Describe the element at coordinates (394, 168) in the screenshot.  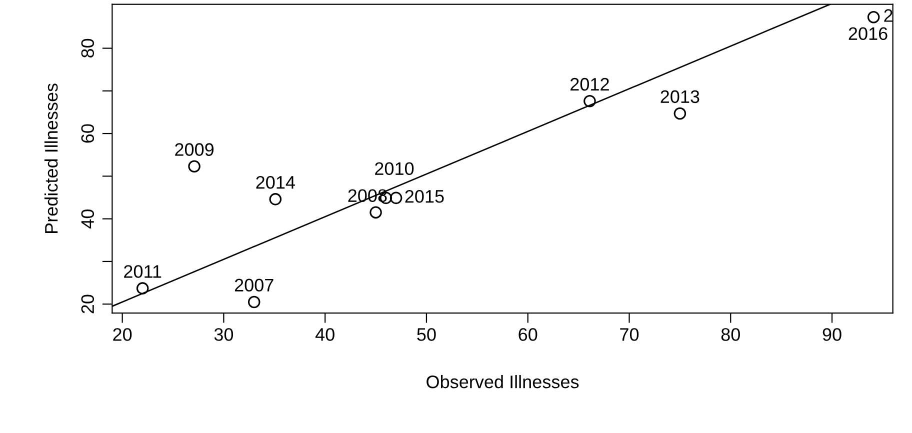
I see `annotation: 2010` at that location.